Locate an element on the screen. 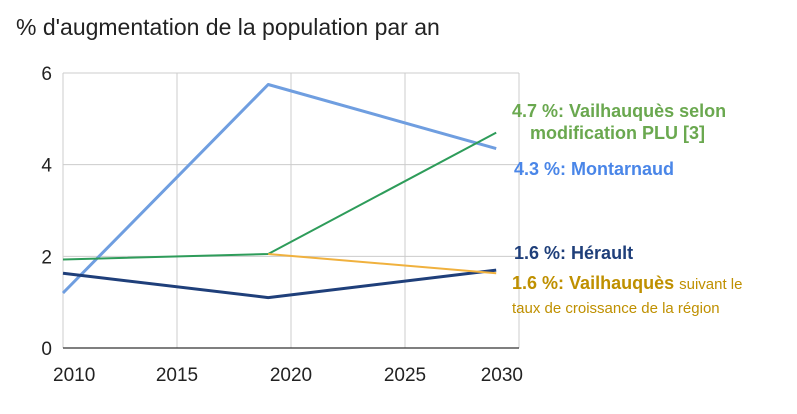 The height and width of the screenshot is (414, 797). chart-title: % d'augmentation de la population par an is located at coordinates (228, 27).